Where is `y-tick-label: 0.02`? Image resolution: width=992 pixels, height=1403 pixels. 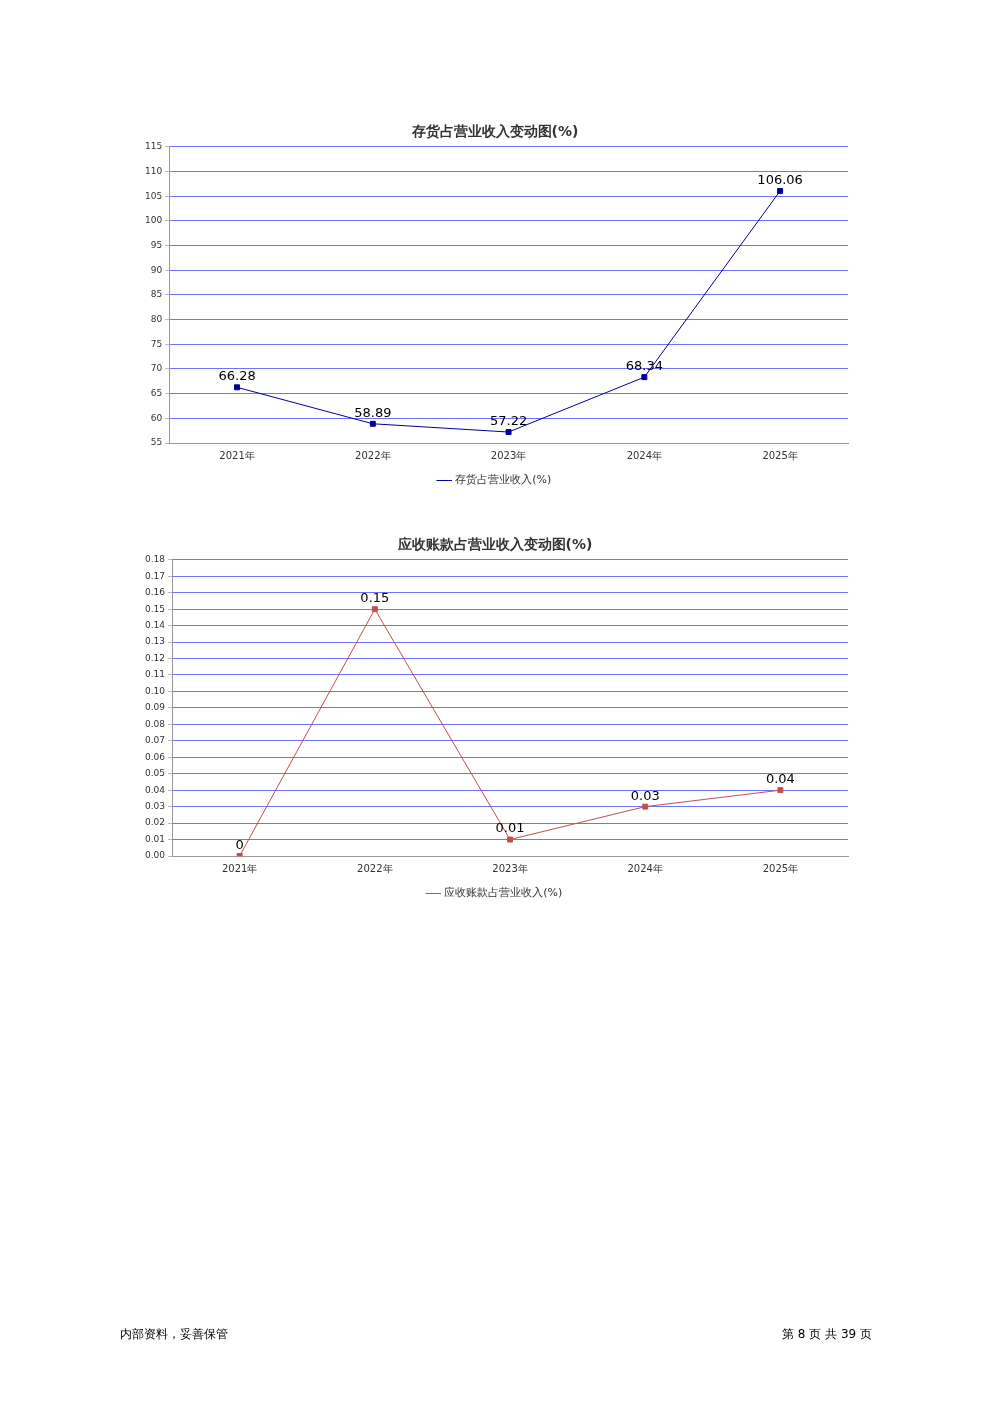 y-tick-label: 0.02 is located at coordinates (155, 822).